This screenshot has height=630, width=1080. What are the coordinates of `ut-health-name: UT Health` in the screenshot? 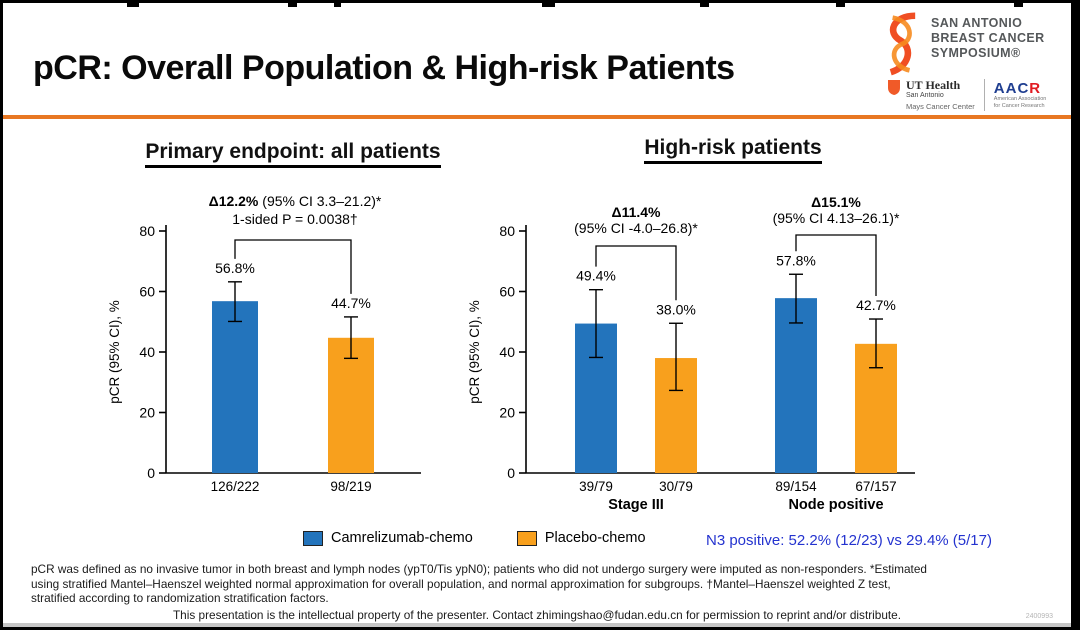 It's located at (933, 85).